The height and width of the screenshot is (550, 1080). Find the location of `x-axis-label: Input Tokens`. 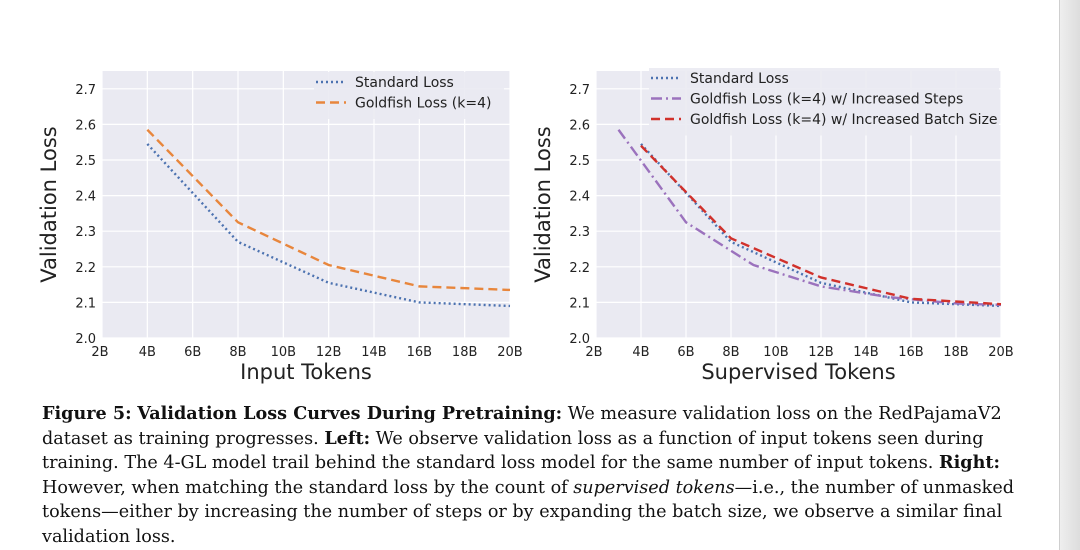

x-axis-label: Input Tokens is located at coordinates (306, 372).